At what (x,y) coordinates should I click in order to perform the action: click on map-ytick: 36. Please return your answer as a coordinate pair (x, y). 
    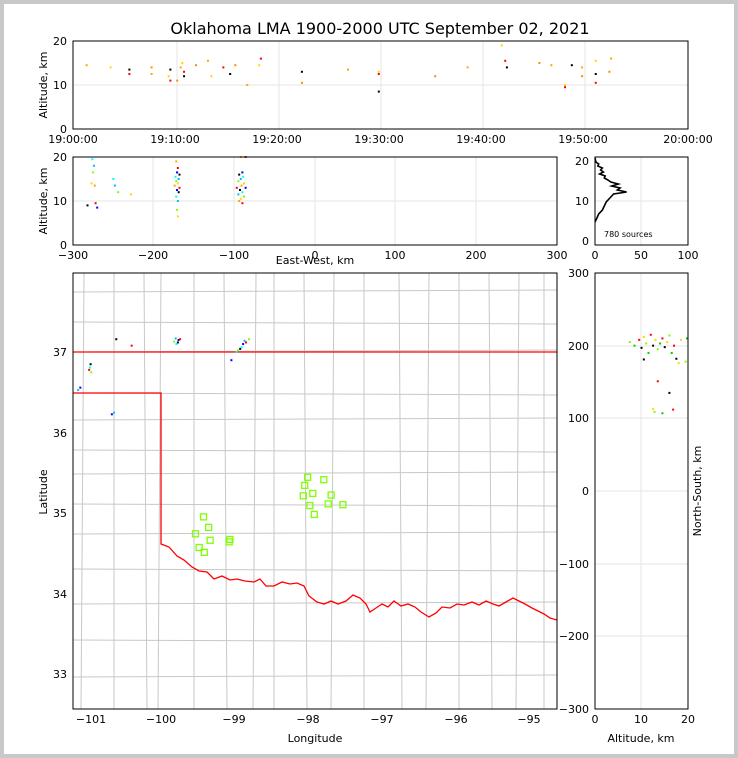
    Looking at the image, I should click on (60, 433).